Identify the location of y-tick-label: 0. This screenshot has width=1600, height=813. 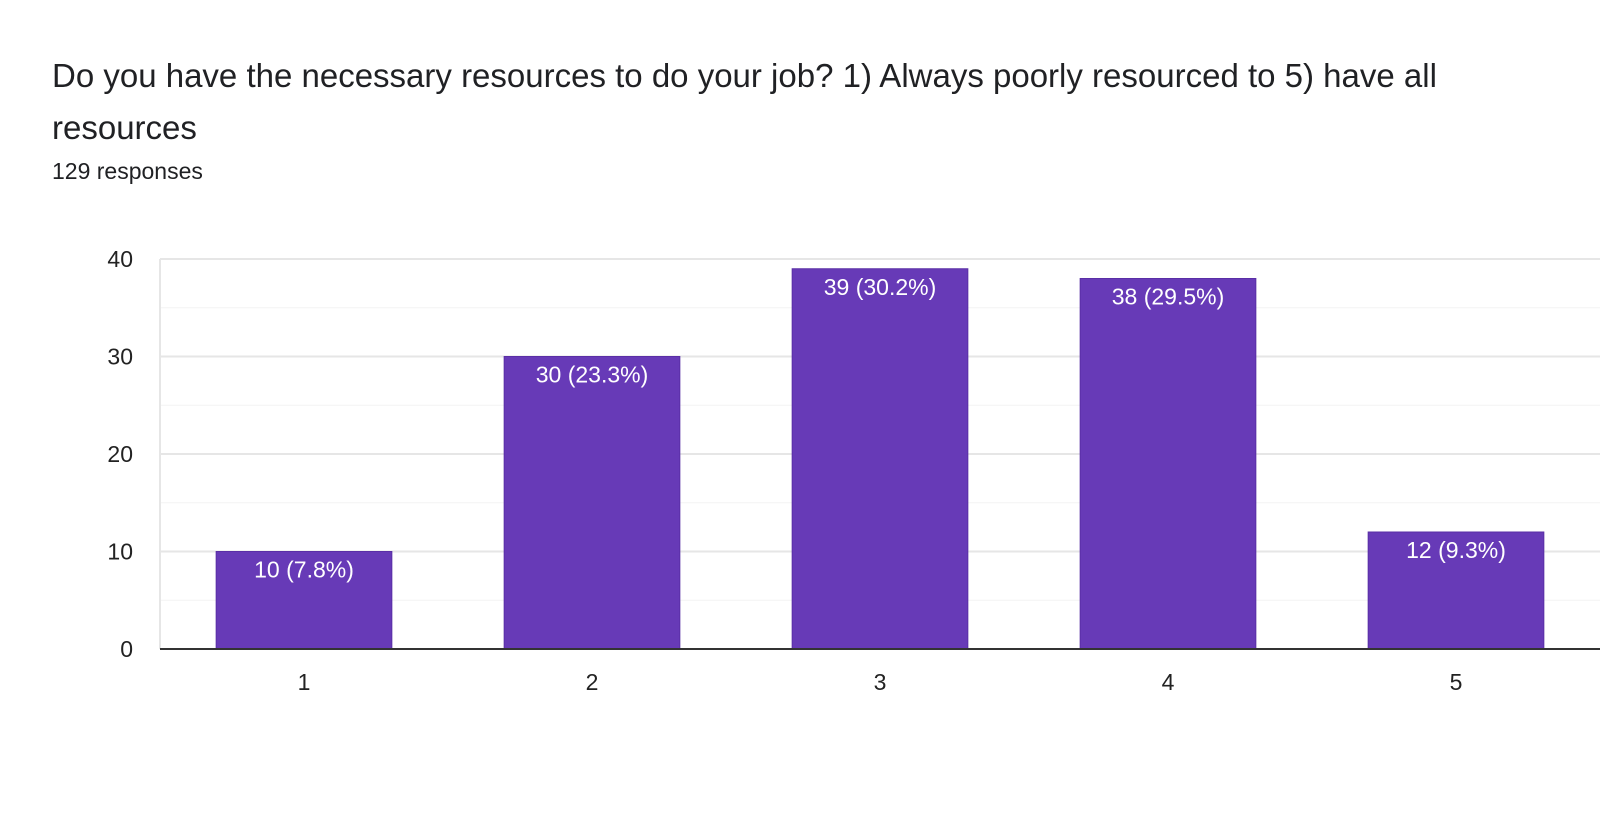
(126, 649).